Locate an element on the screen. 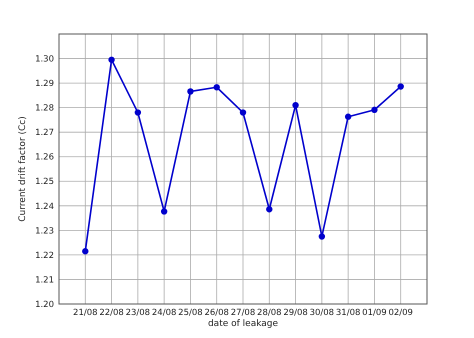  x-tick-label: 30/08 is located at coordinates (322, 313).